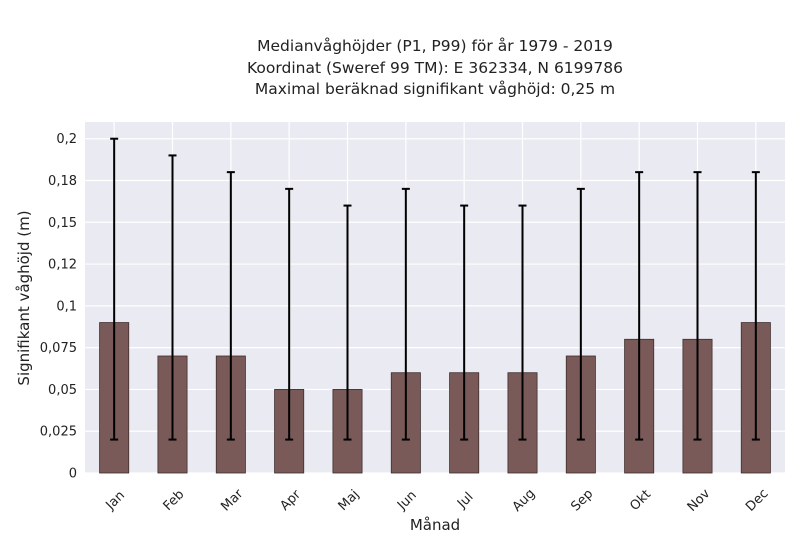 The width and height of the screenshot is (800, 550). Describe the element at coordinates (349, 500) in the screenshot. I see `x-tick-label-maj: Maj` at that location.